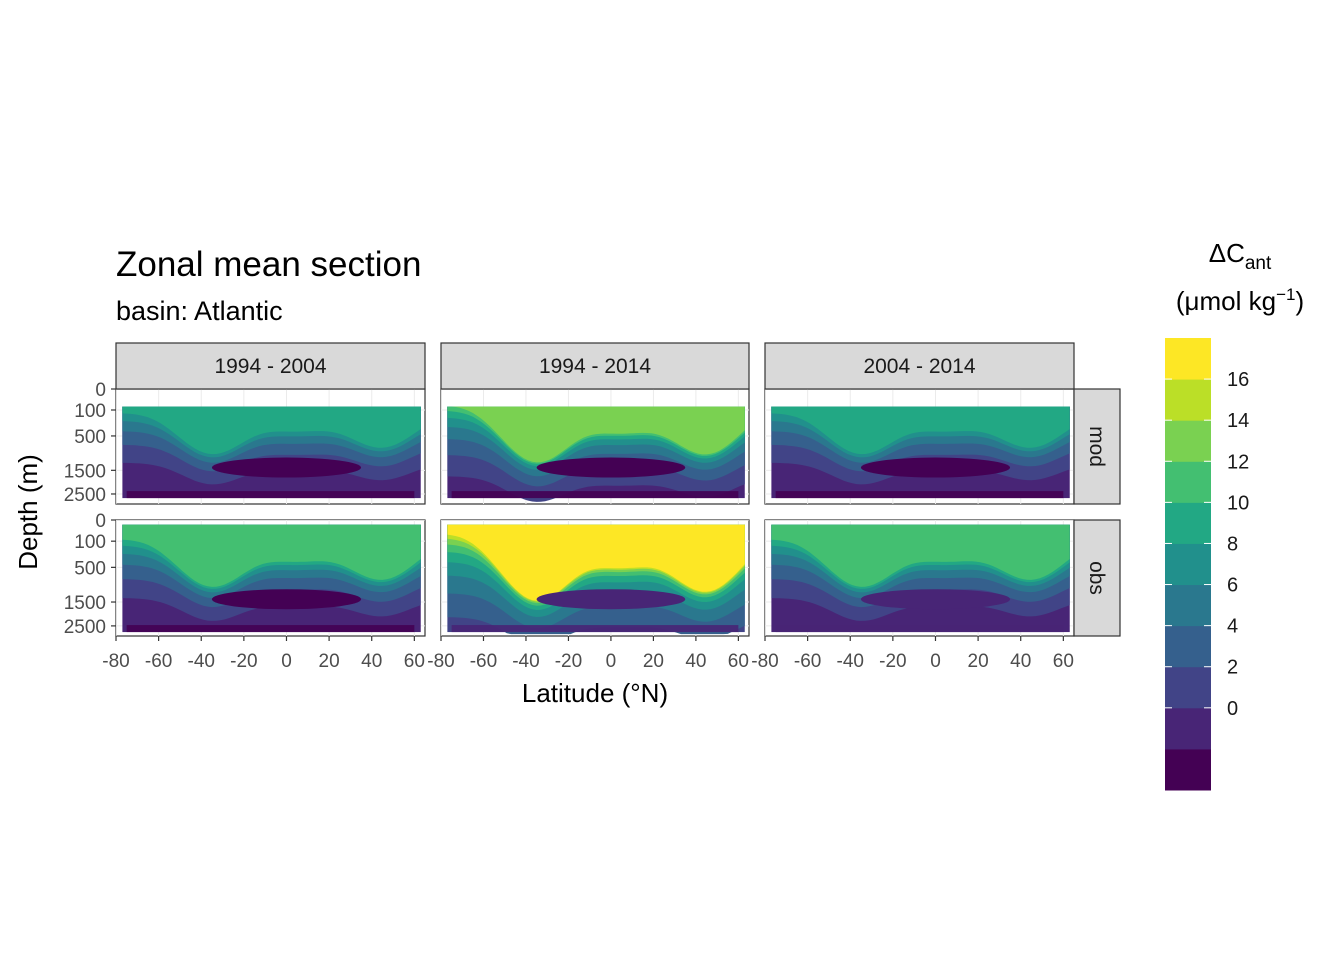 The image size is (1344, 960). Describe the element at coordinates (1232, 709) in the screenshot. I see `legend-break-label: 0` at that location.